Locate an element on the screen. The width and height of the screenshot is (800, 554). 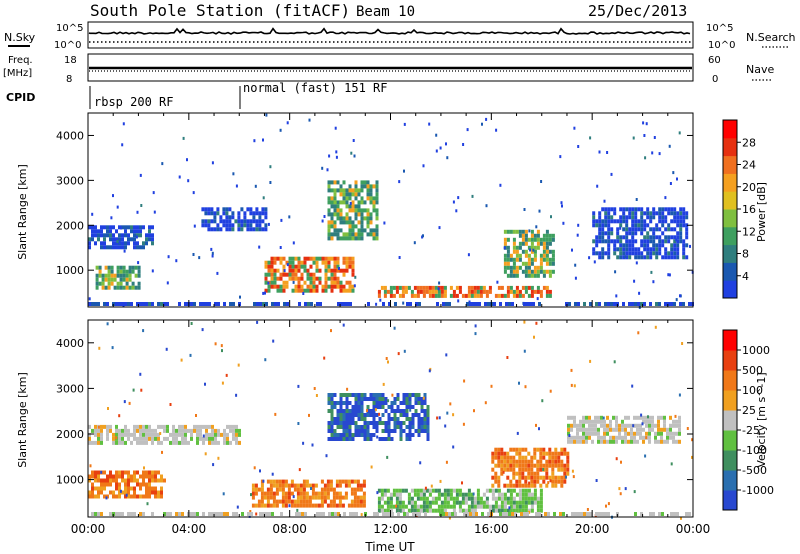
colorbar-tick-label: 16 is located at coordinates (749, 209).